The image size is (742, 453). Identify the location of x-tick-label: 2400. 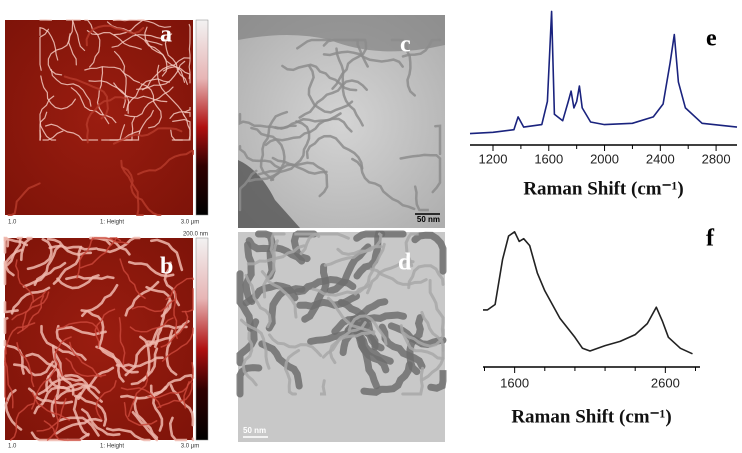
(660, 158).